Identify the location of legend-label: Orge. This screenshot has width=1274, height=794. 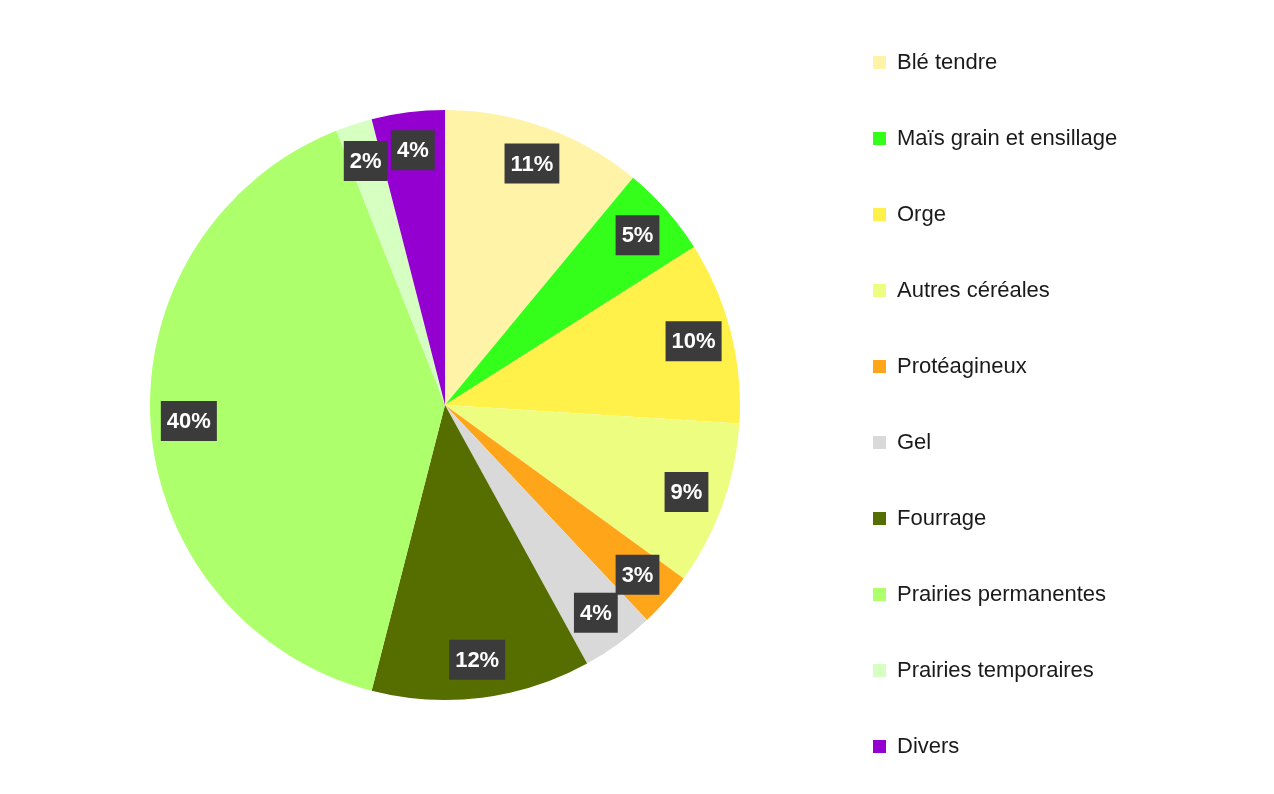
(921, 214).